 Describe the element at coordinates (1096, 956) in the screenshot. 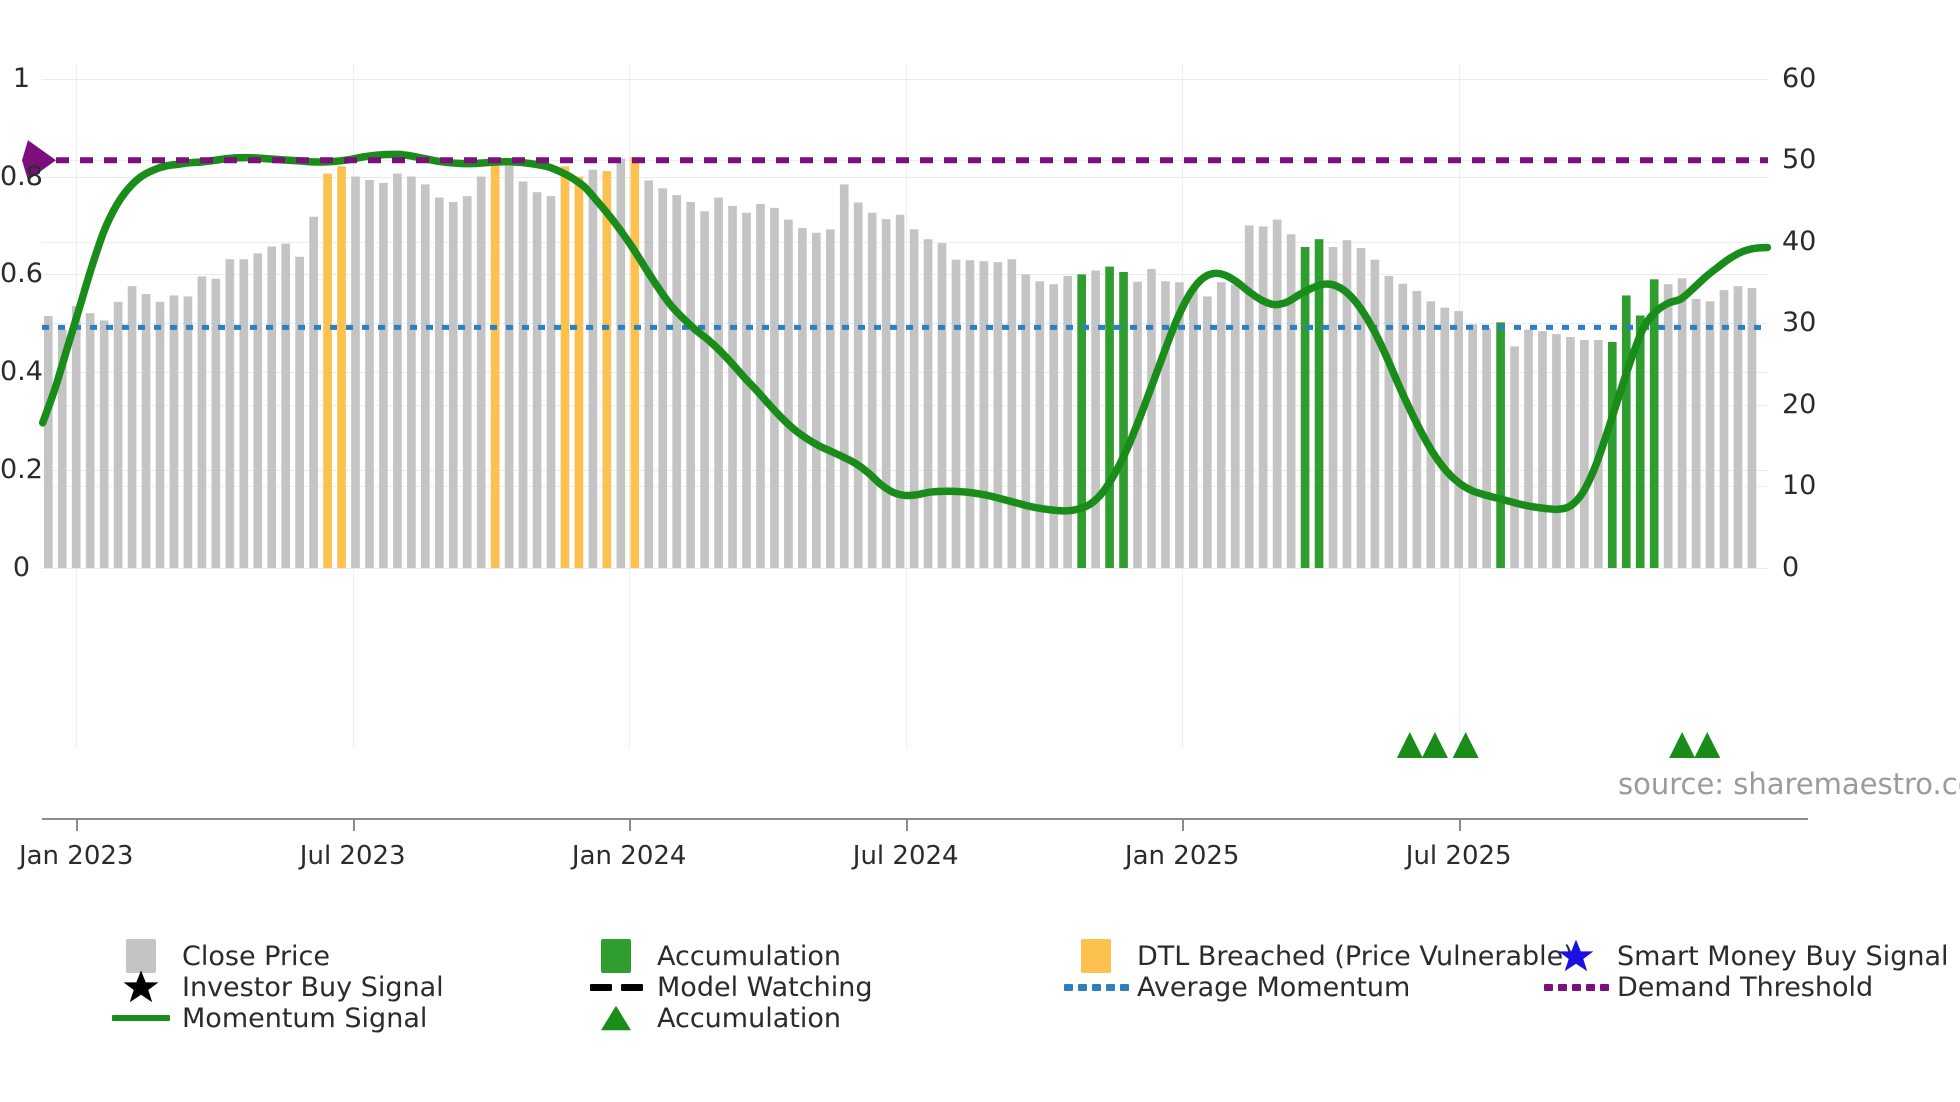

I see `legend-key-dtl-breached` at that location.